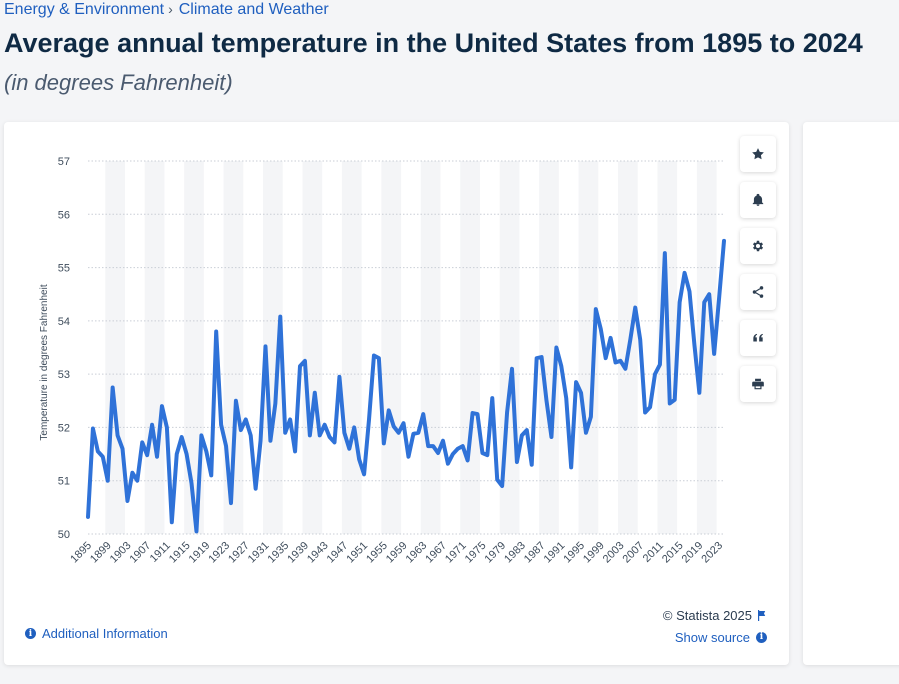 The width and height of the screenshot is (899, 684). I want to click on x-tick-label: 1971, so click(456, 553).